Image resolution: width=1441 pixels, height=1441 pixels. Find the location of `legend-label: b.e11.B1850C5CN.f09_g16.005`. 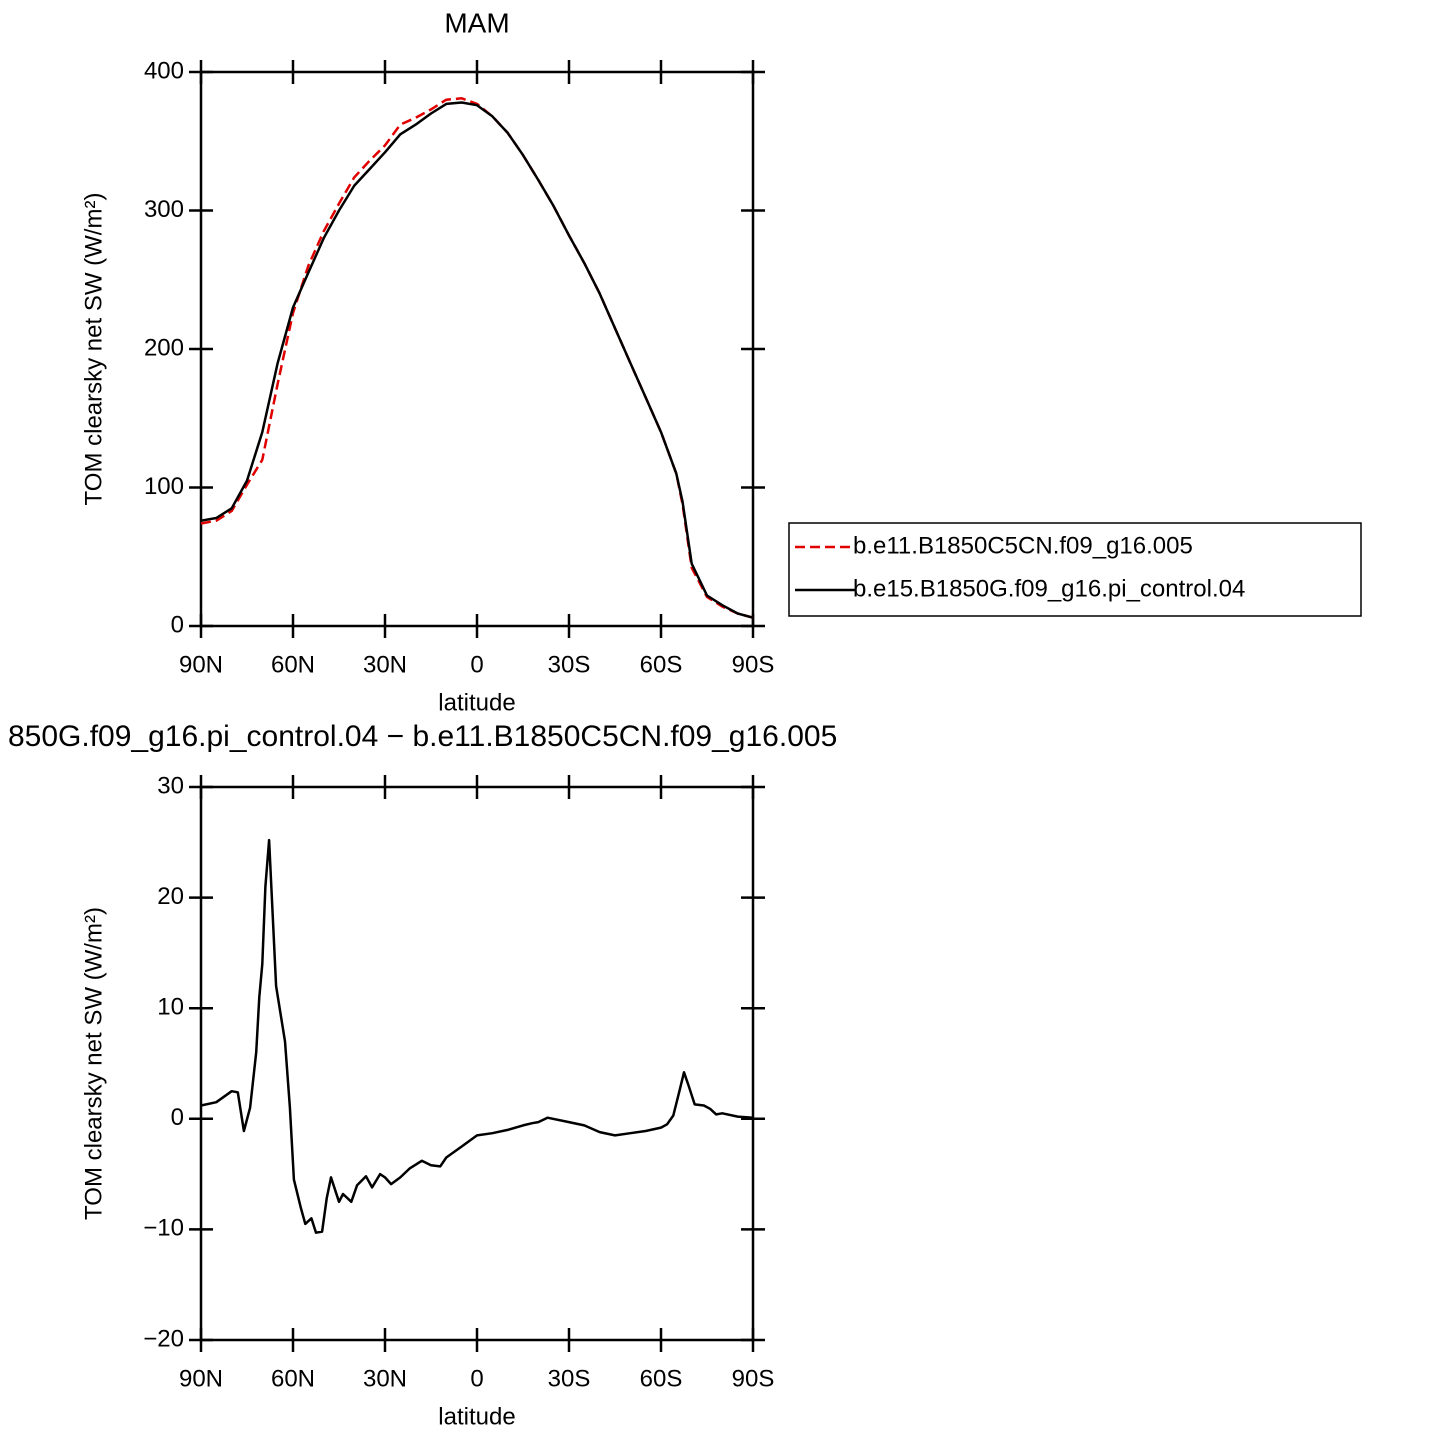

legend-label: b.e11.B1850C5CN.f09_g16.005 is located at coordinates (1023, 545).